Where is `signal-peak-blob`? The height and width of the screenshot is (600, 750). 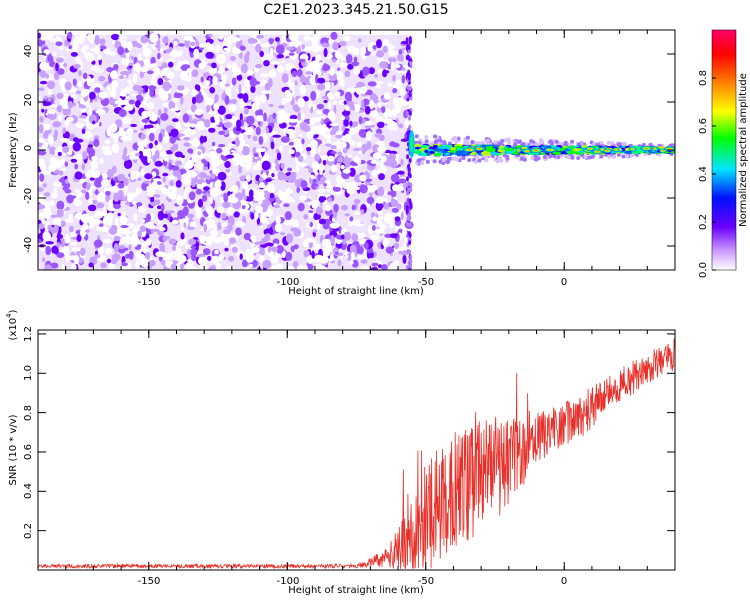
signal-peak-blob is located at coordinates (646, 148).